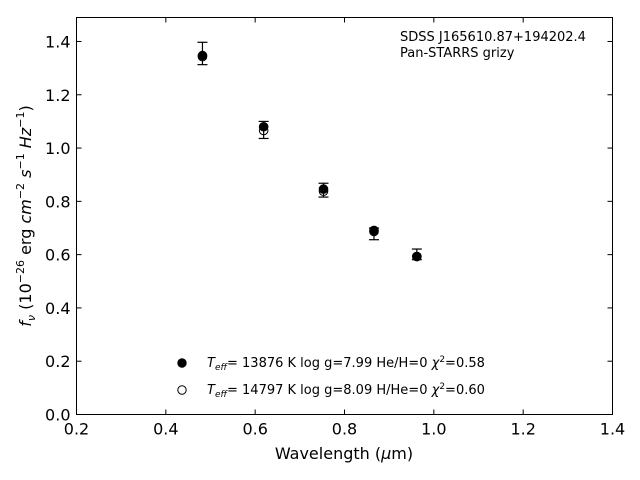 The height and width of the screenshot is (480, 640). What do you see at coordinates (57, 95) in the screenshot?
I see `y-tick-label: 1.2` at bounding box center [57, 95].